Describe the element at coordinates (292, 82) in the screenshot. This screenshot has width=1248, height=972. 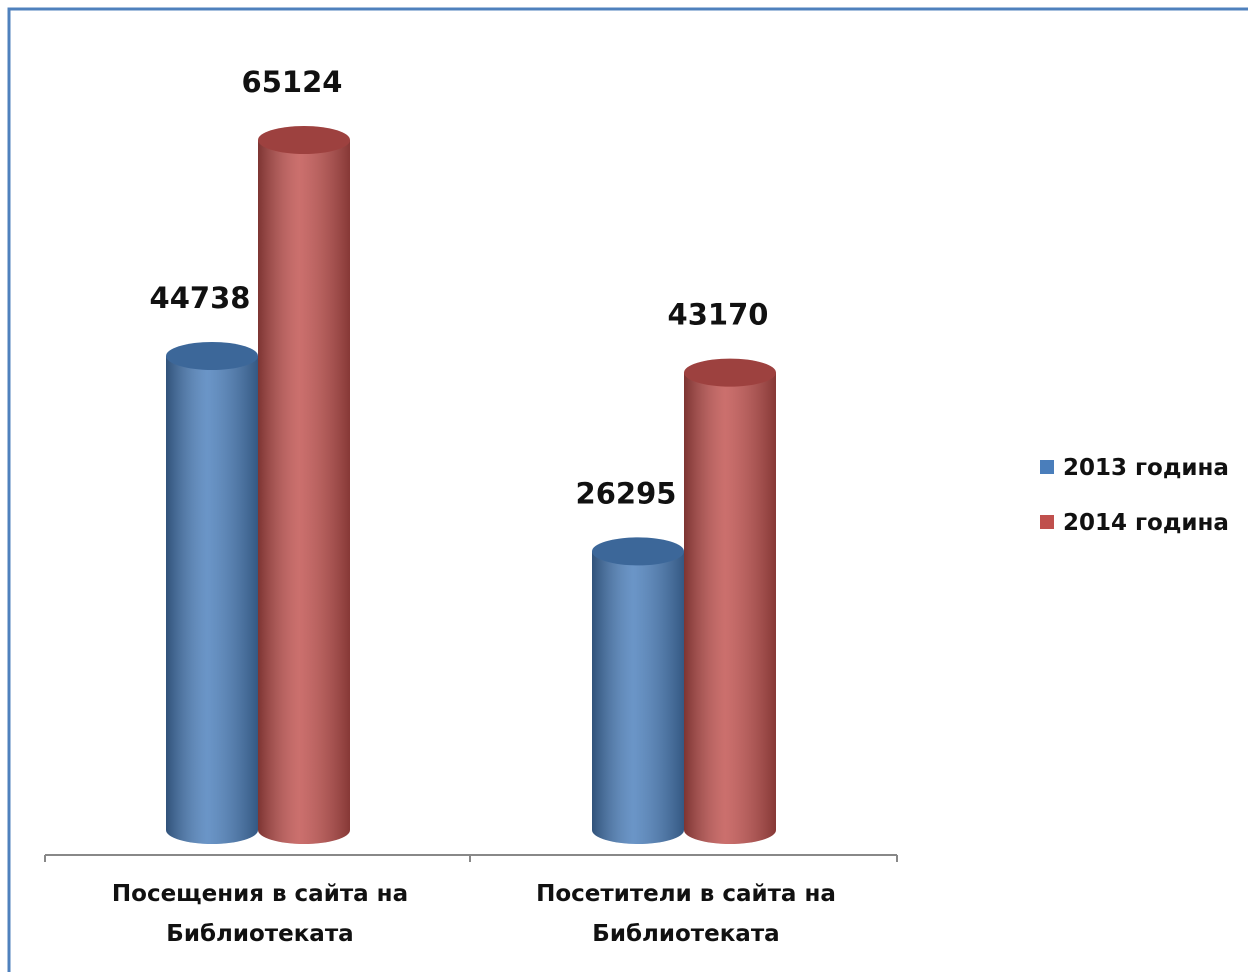
I see `value-label: 65124` at that location.